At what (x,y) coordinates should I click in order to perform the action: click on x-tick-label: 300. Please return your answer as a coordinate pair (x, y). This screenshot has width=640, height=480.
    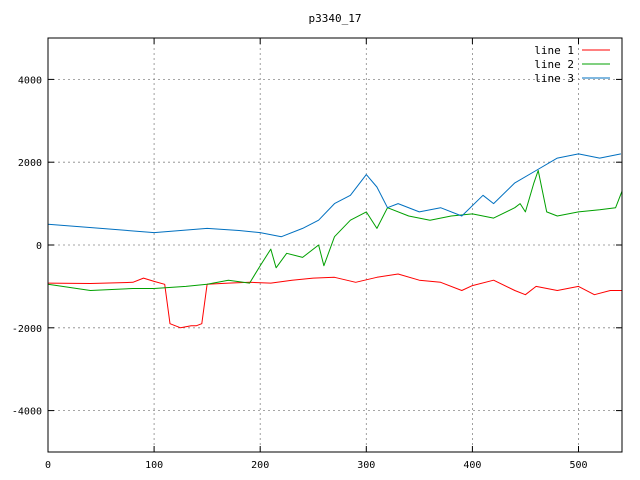
    Looking at the image, I should click on (366, 465).